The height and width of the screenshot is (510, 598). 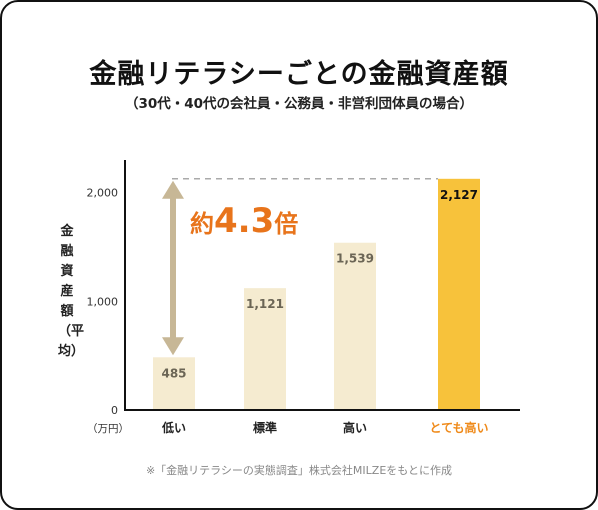 I want to click on chart-subtitle: （30代・40代の会社員・公務員・非営利団体員の場合）, so click(x=299, y=104).